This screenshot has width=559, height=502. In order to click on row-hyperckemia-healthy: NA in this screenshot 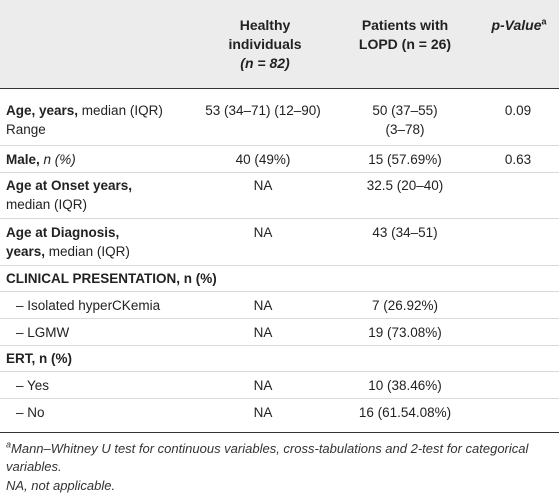, I will do `click(263, 305)`.